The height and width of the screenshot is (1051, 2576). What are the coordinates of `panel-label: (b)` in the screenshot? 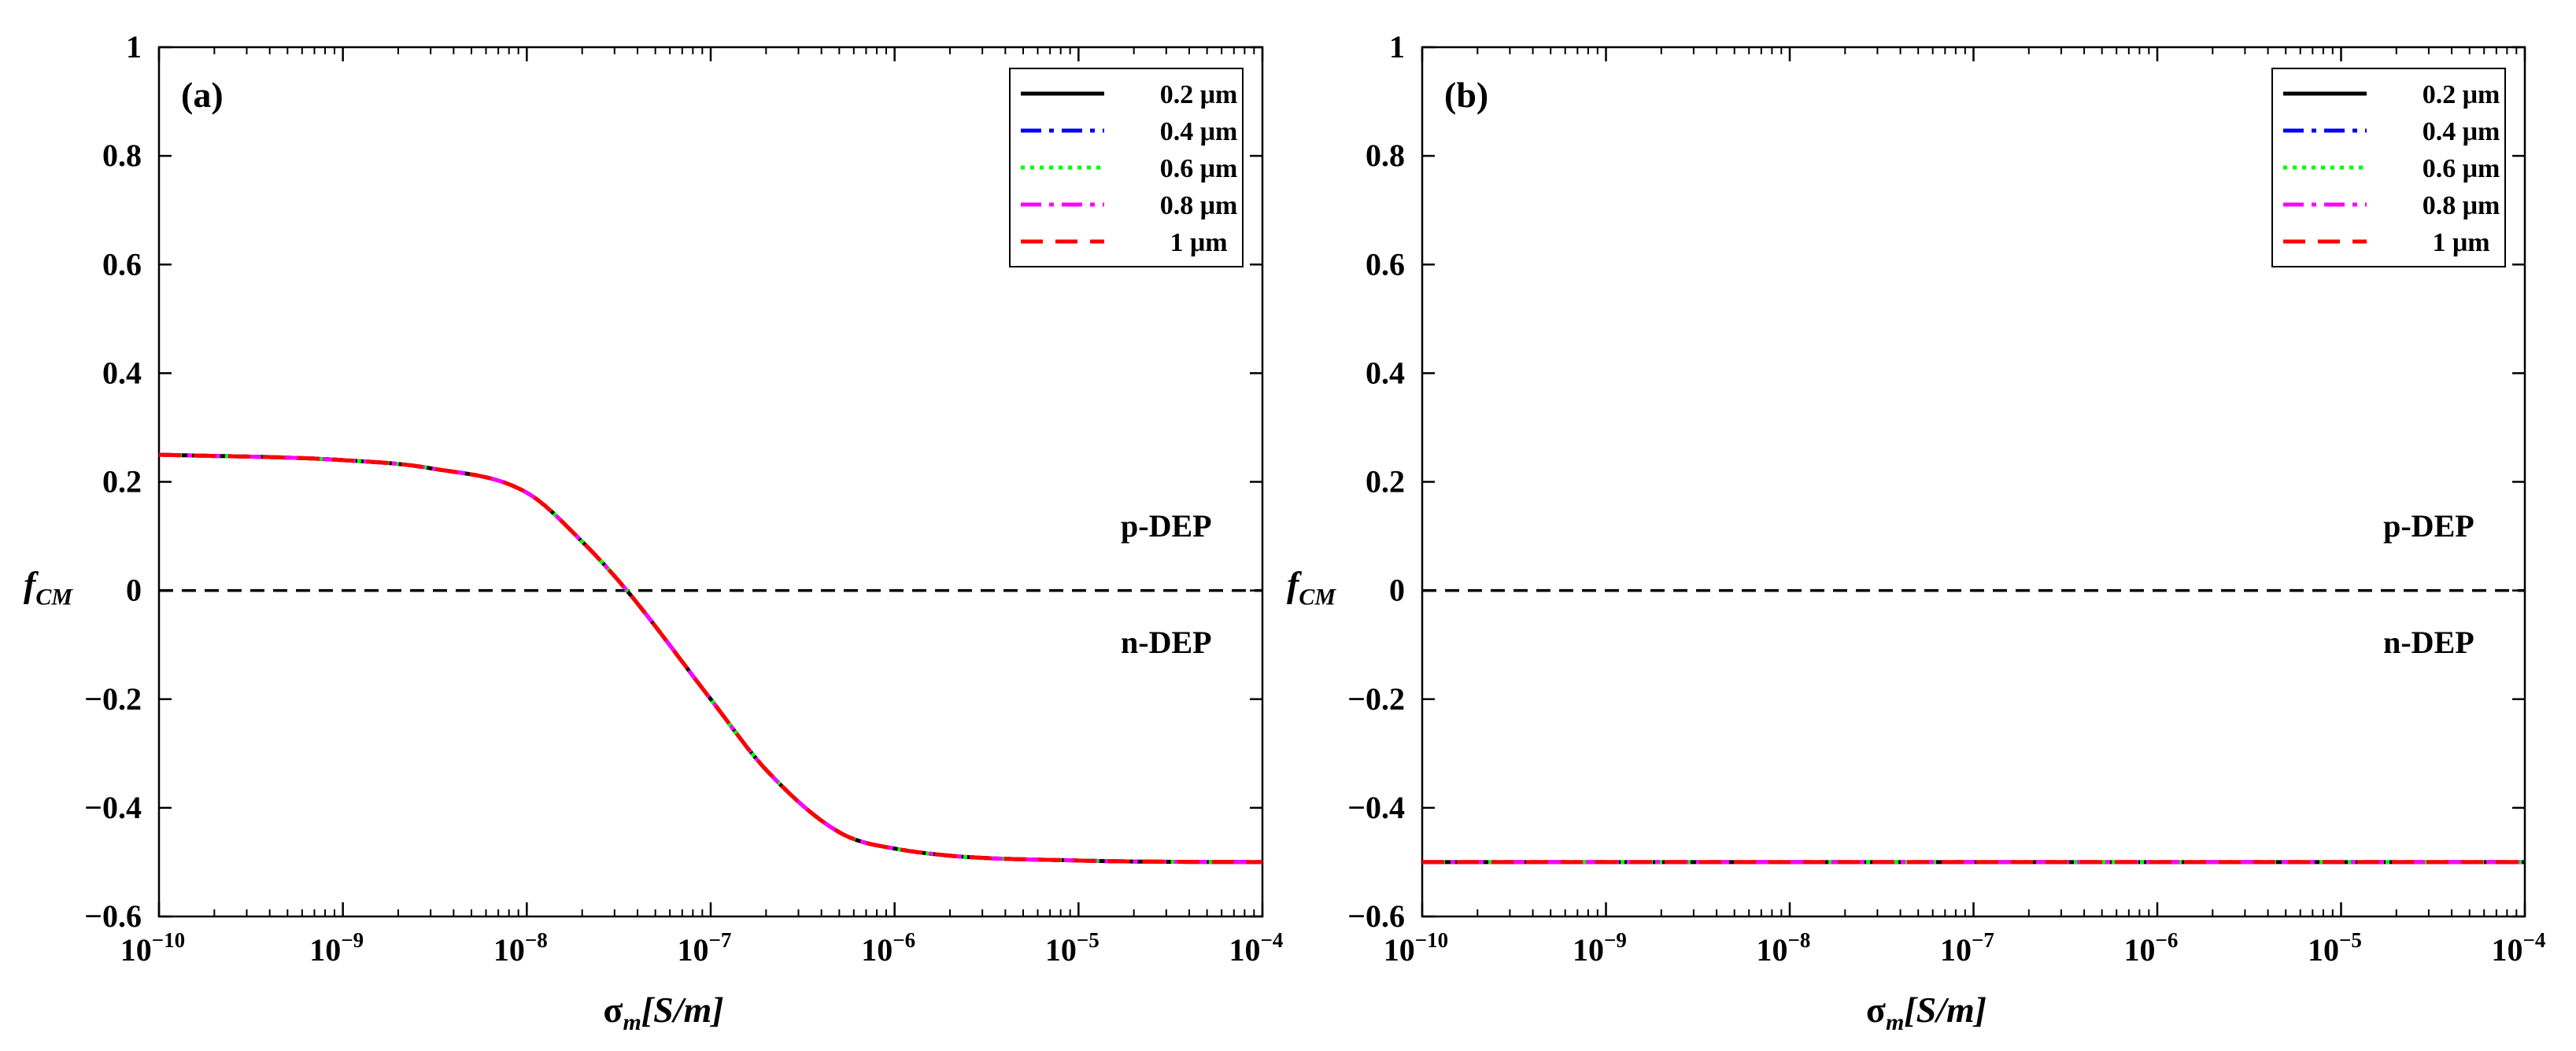 It's located at (1466, 95).